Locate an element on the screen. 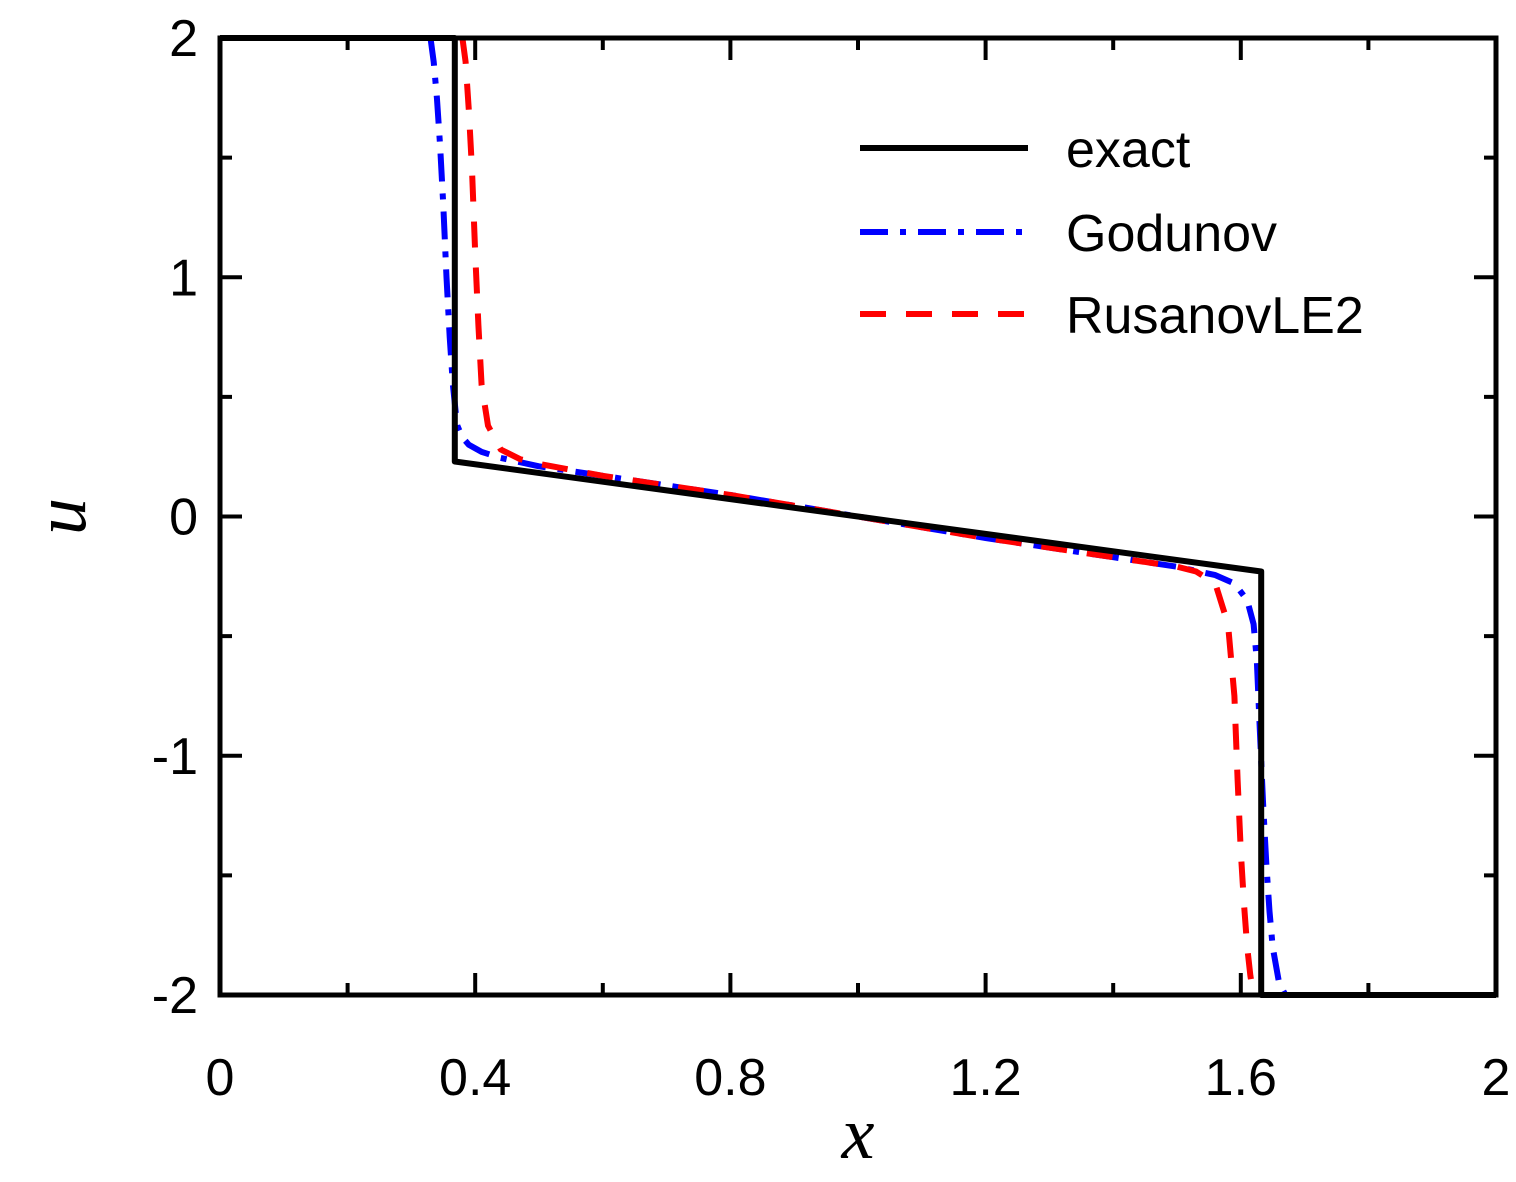 This screenshot has height=1182, width=1516. x-tick-label: 0.8 is located at coordinates (730, 1078).